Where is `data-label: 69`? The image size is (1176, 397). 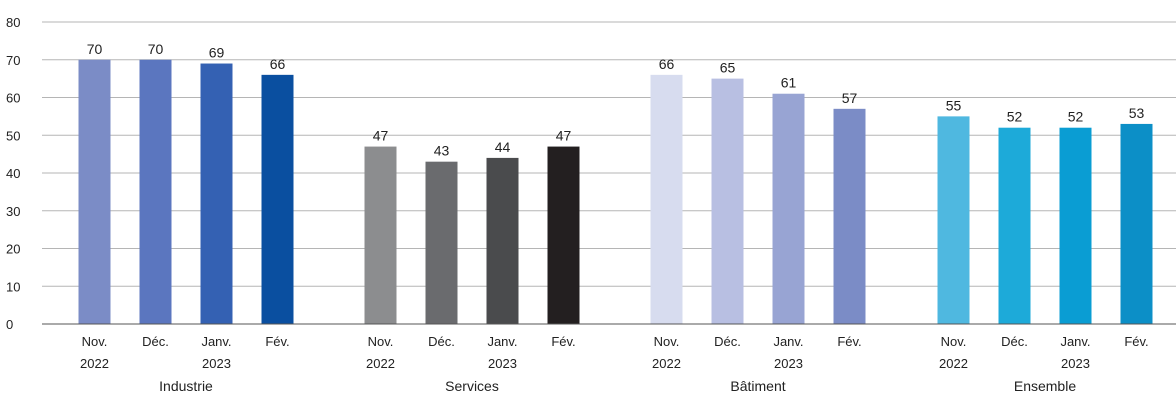
data-label: 69 is located at coordinates (217, 53).